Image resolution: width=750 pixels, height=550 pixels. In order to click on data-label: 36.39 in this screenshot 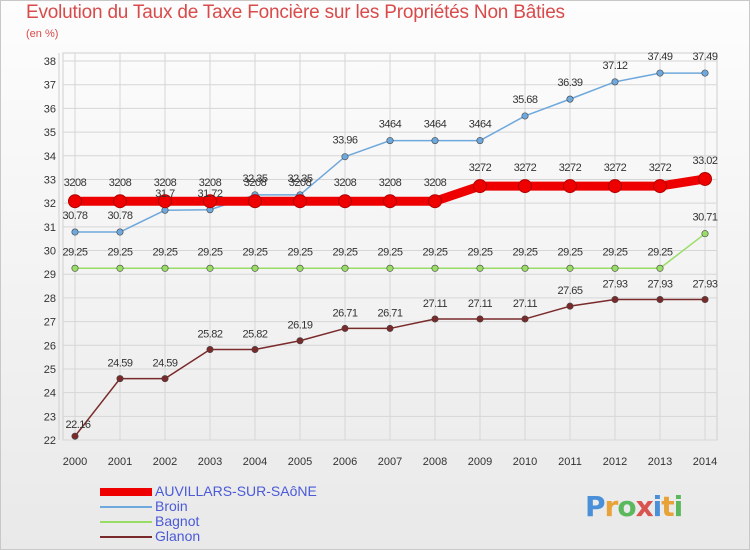, I will do `click(569, 83)`.